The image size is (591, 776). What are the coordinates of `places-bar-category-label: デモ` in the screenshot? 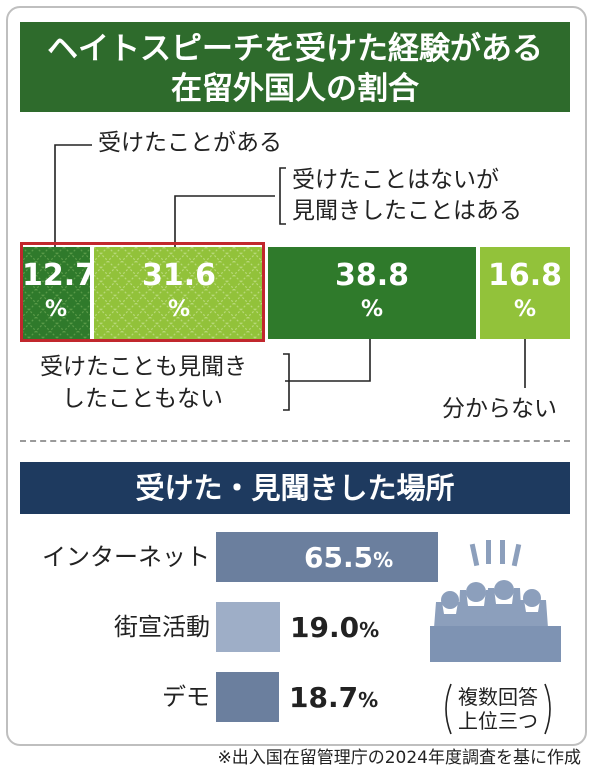 It's located at (186, 697).